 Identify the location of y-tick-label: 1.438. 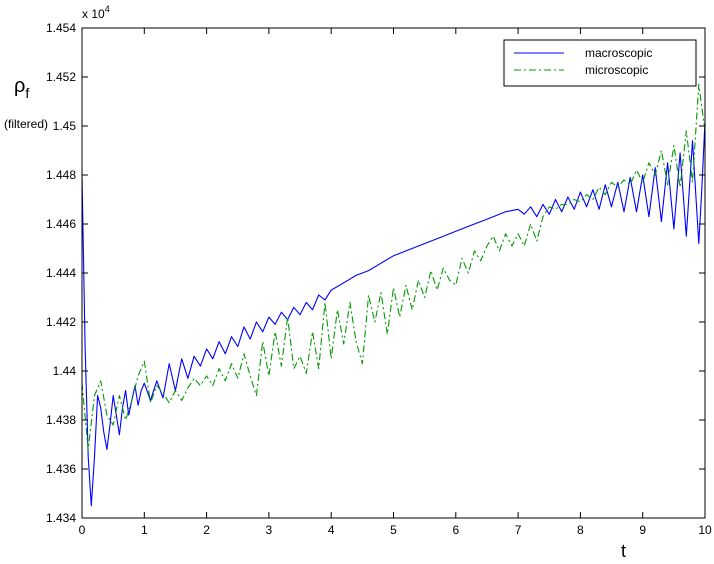
(61, 420).